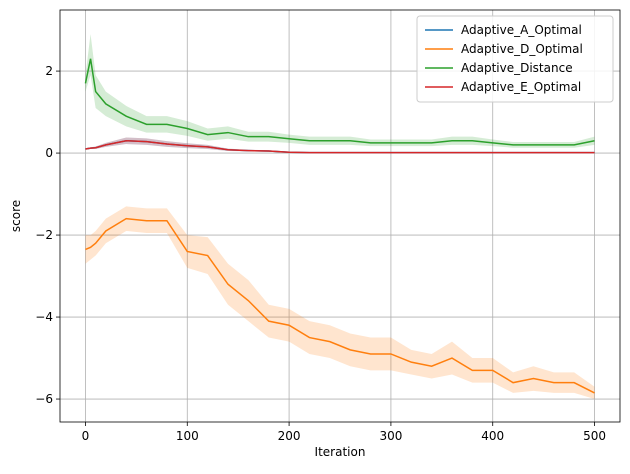 Image resolution: width=630 pixels, height=474 pixels. Describe the element at coordinates (340, 452) in the screenshot. I see `x-axis-label: Iteration` at that location.